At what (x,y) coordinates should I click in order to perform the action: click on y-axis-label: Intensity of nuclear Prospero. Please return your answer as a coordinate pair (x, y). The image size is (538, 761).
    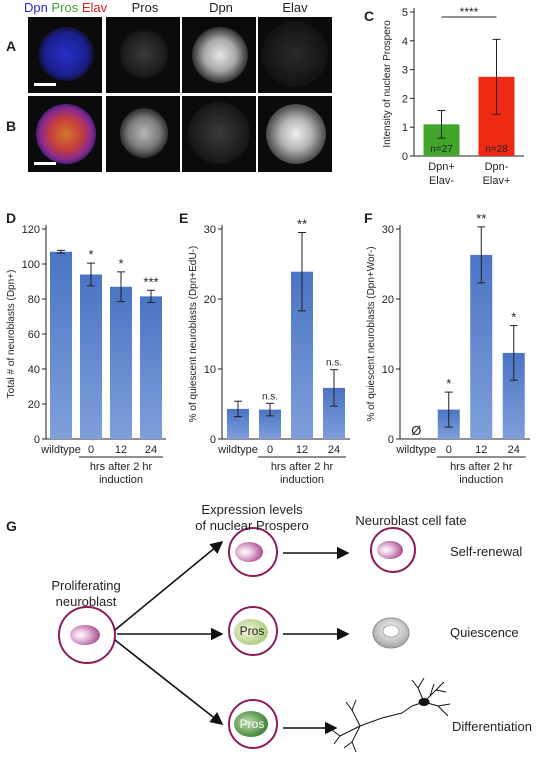
    Looking at the image, I should click on (387, 84).